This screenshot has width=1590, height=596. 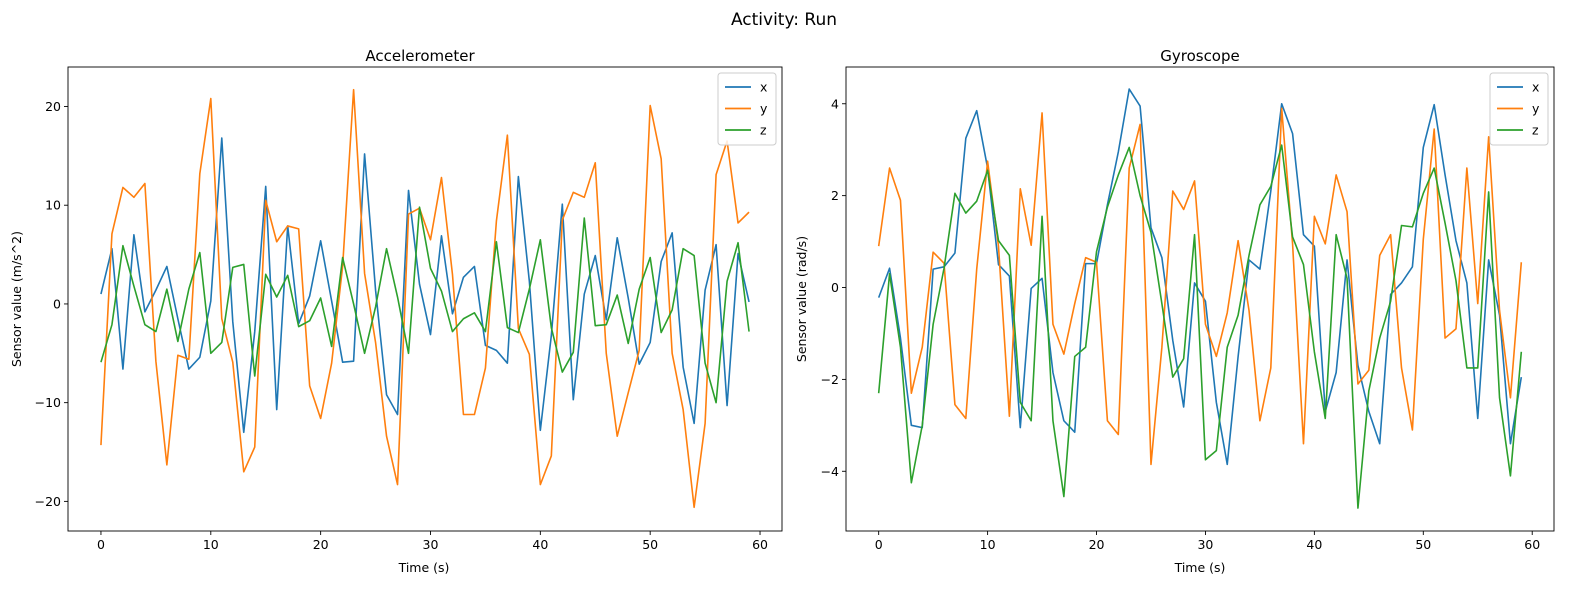 I want to click on y-axis-label: Sensor value (m/s^2), so click(x=16, y=299).